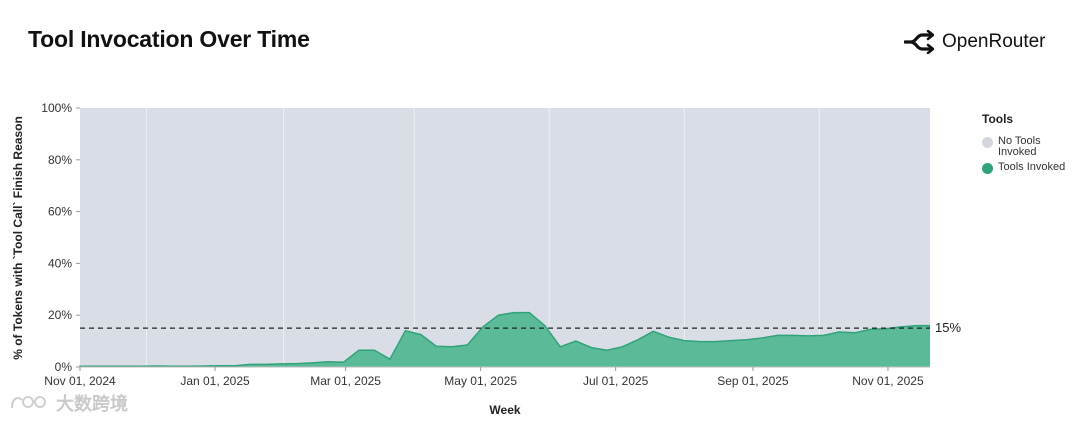 The width and height of the screenshot is (1080, 422). I want to click on tools-invoked-area, so click(505, 339).